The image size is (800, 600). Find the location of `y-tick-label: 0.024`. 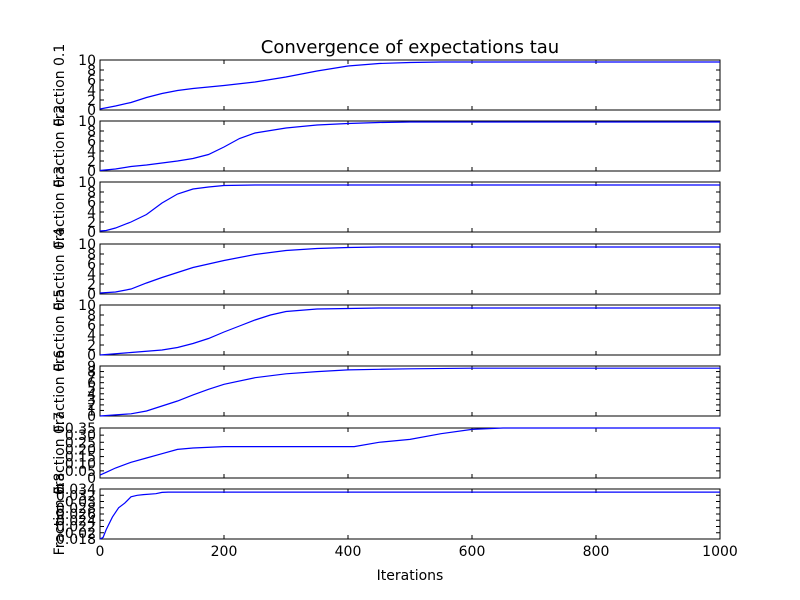

y-tick-label: 0.024 is located at coordinates (76, 521).